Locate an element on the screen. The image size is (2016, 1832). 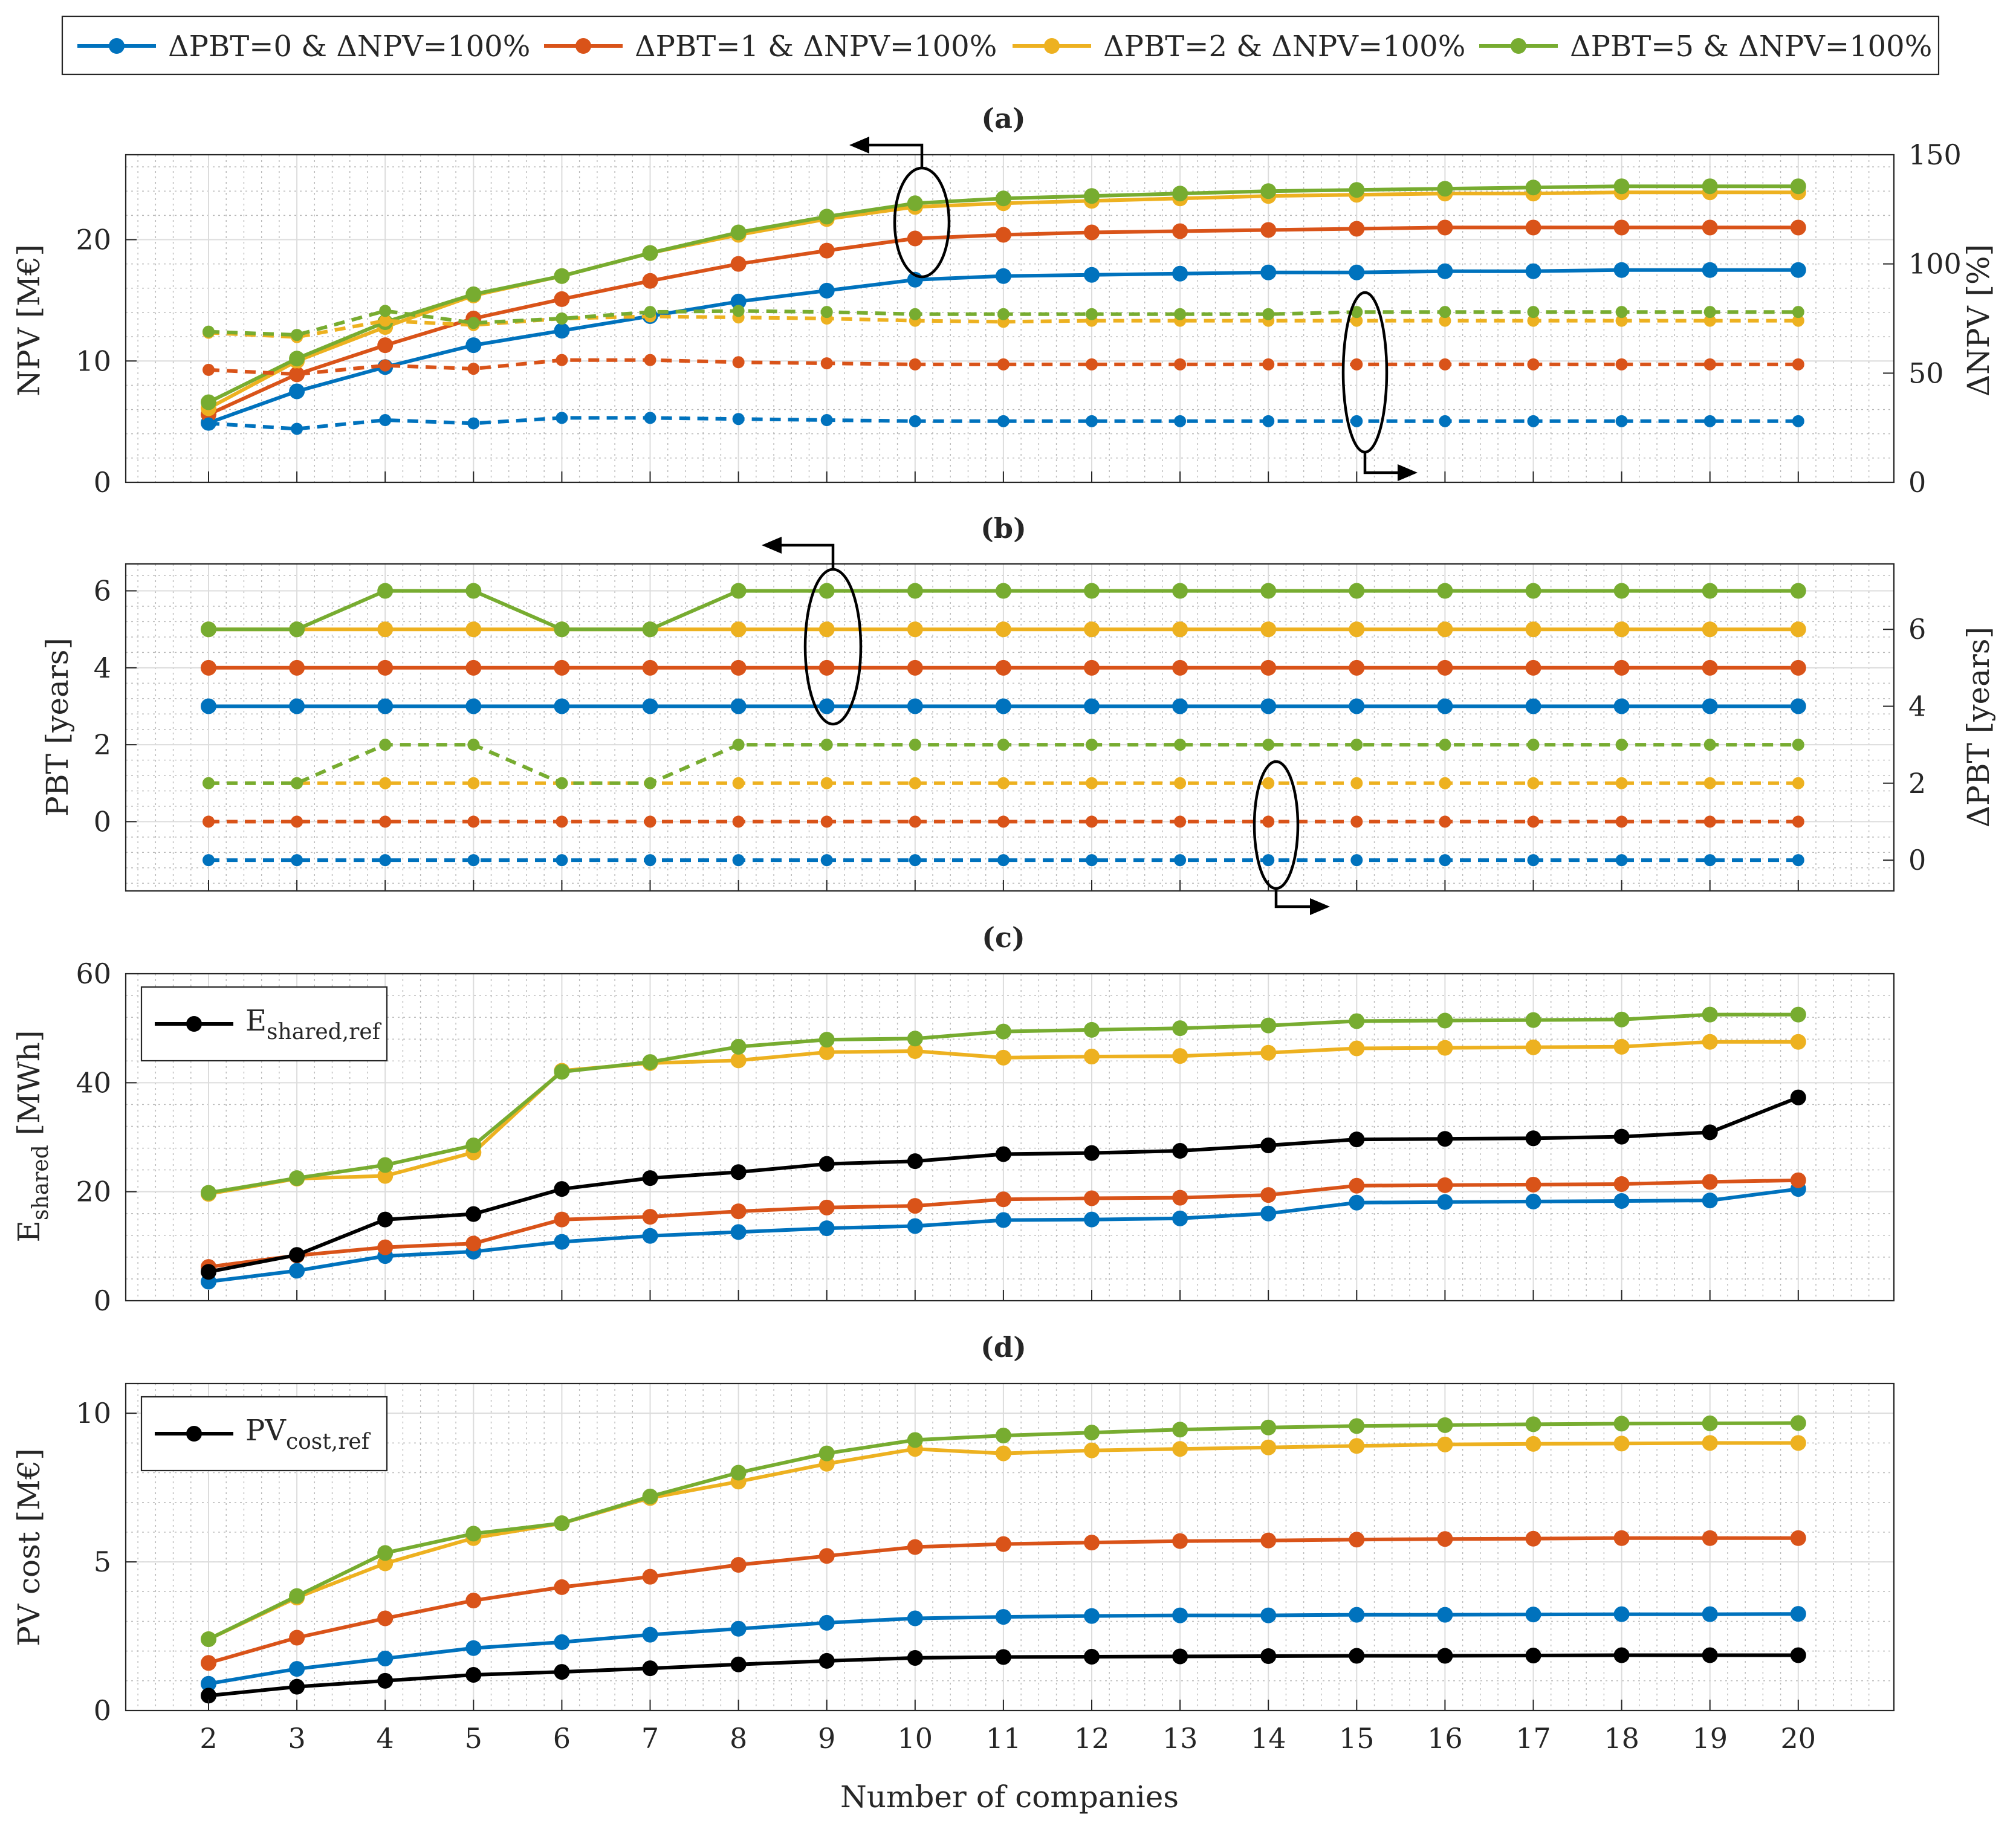
series-ΔPBT ΔPBT=0 is located at coordinates (1004, 860).